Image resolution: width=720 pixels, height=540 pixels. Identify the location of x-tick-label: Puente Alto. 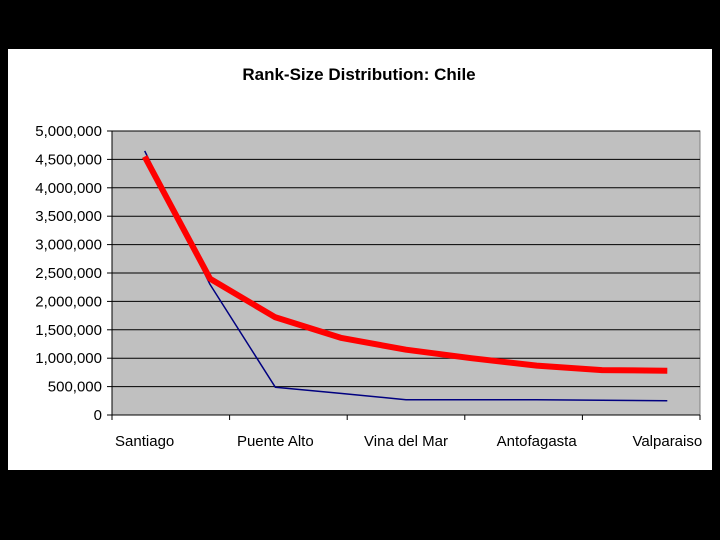
(275, 441).